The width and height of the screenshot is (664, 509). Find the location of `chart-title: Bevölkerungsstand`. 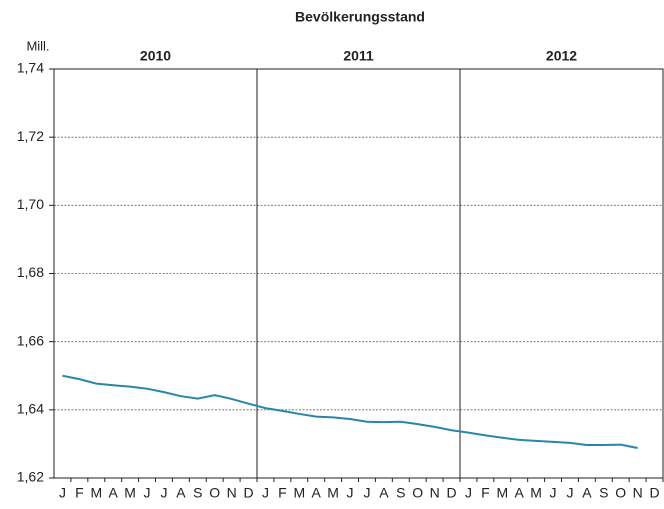

chart-title: Bevölkerungsstand is located at coordinates (360, 17).